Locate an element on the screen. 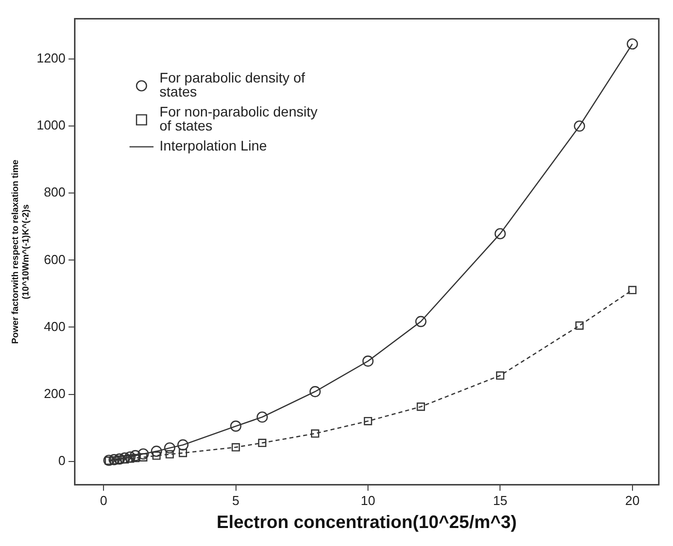 This screenshot has height=546, width=673. y-tick-label: 200 is located at coordinates (55, 393).